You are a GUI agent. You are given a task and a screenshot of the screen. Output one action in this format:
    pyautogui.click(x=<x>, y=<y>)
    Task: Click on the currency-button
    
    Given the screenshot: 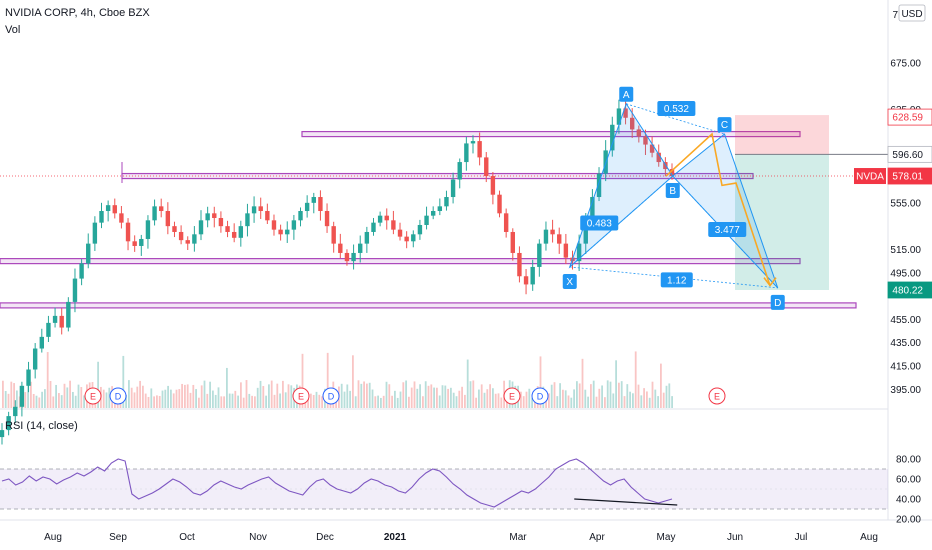 What is the action you would take?
    pyautogui.click(x=912, y=13)
    